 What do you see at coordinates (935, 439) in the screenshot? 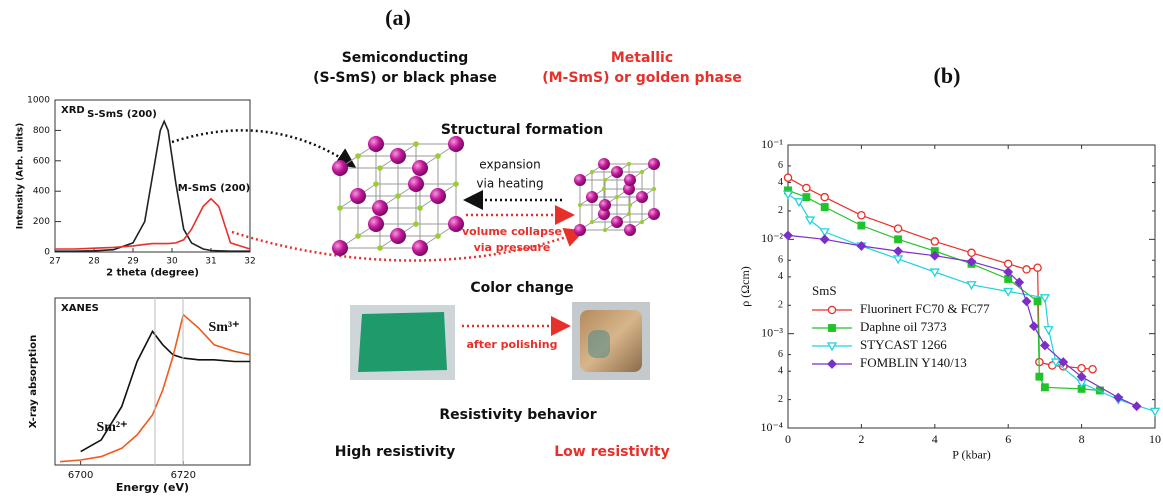
I see `x-tick-label: 4` at bounding box center [935, 439].